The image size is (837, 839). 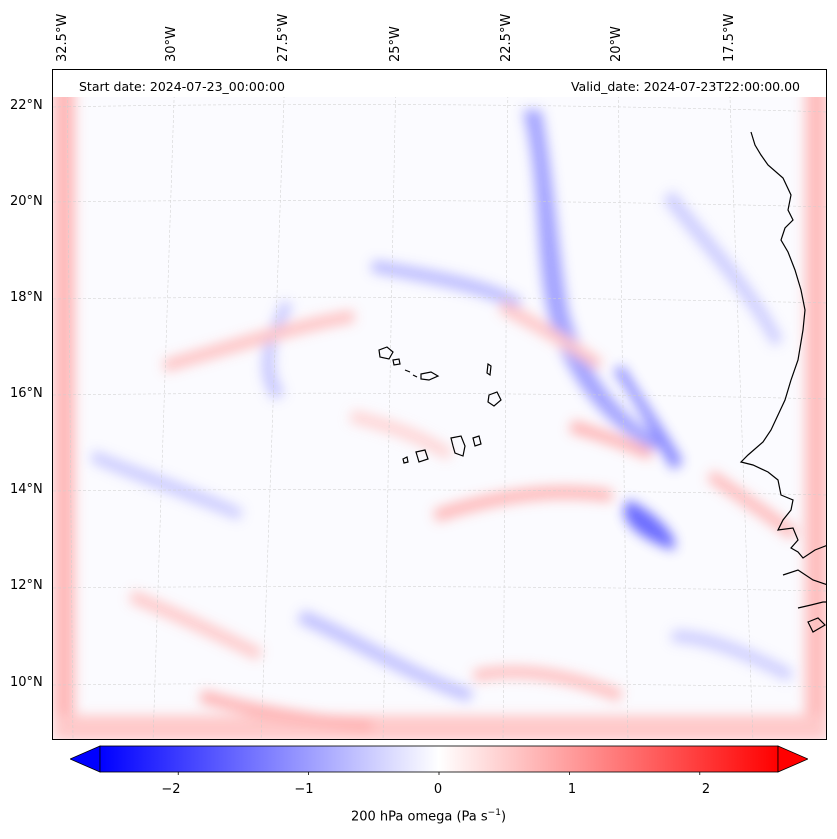 I want to click on colorbar, so click(x=439, y=760).